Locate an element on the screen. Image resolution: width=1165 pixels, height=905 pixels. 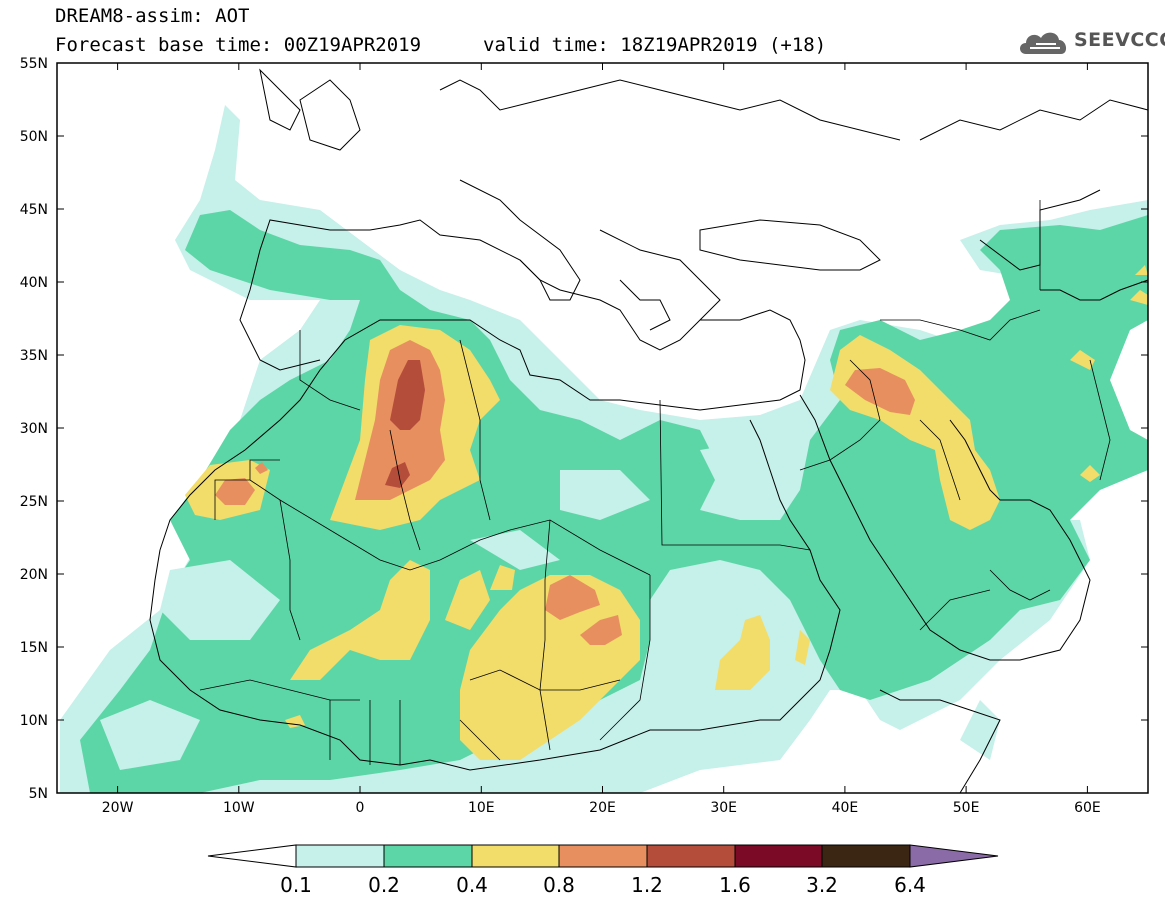
x-tick-label: 30E is located at coordinates (723, 808).